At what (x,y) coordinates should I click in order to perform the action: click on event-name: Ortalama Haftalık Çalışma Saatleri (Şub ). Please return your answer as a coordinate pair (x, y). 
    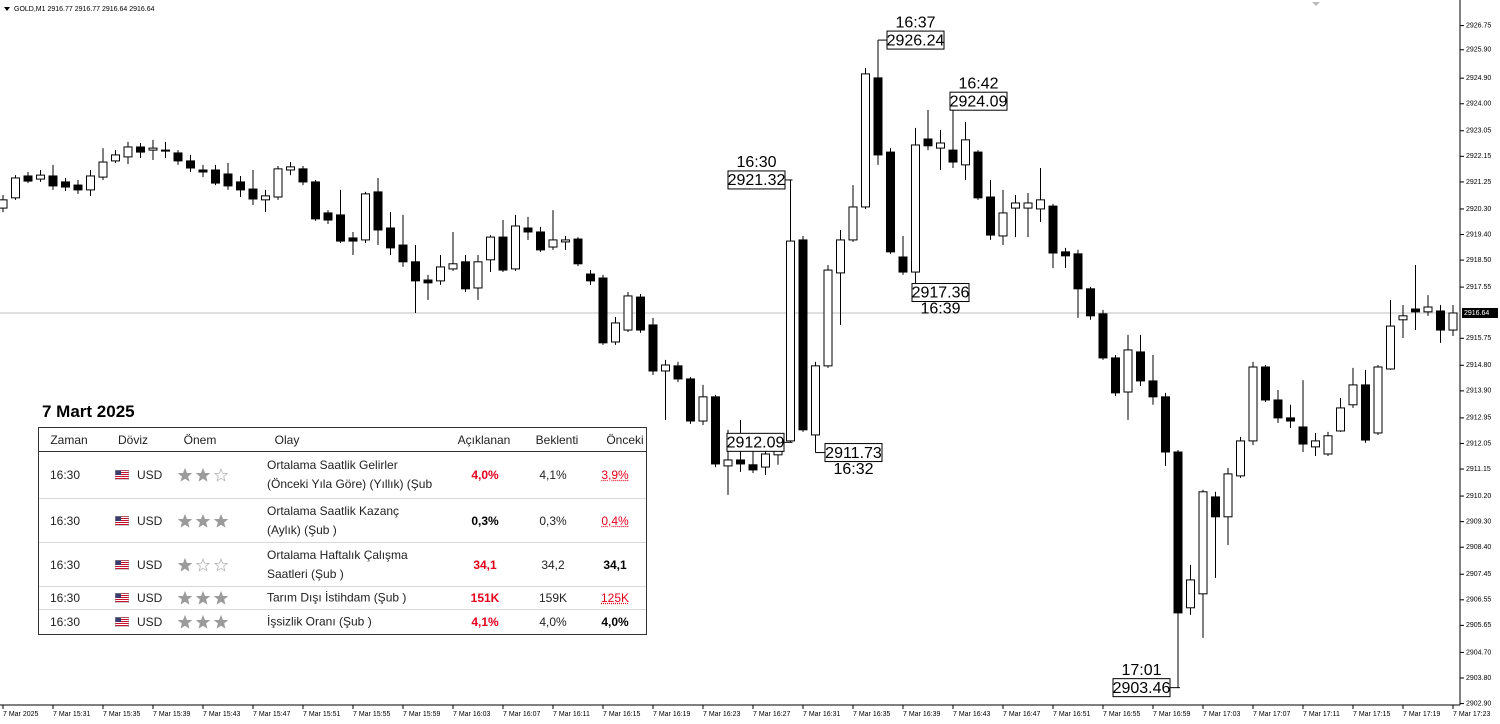
    Looking at the image, I should click on (337, 565).